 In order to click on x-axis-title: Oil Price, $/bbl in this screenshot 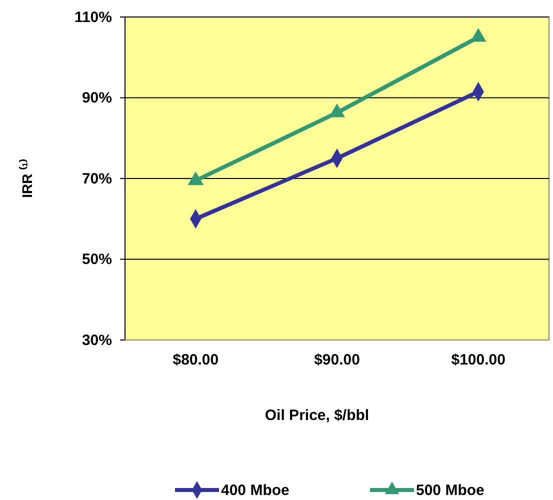, I will do `click(317, 415)`.